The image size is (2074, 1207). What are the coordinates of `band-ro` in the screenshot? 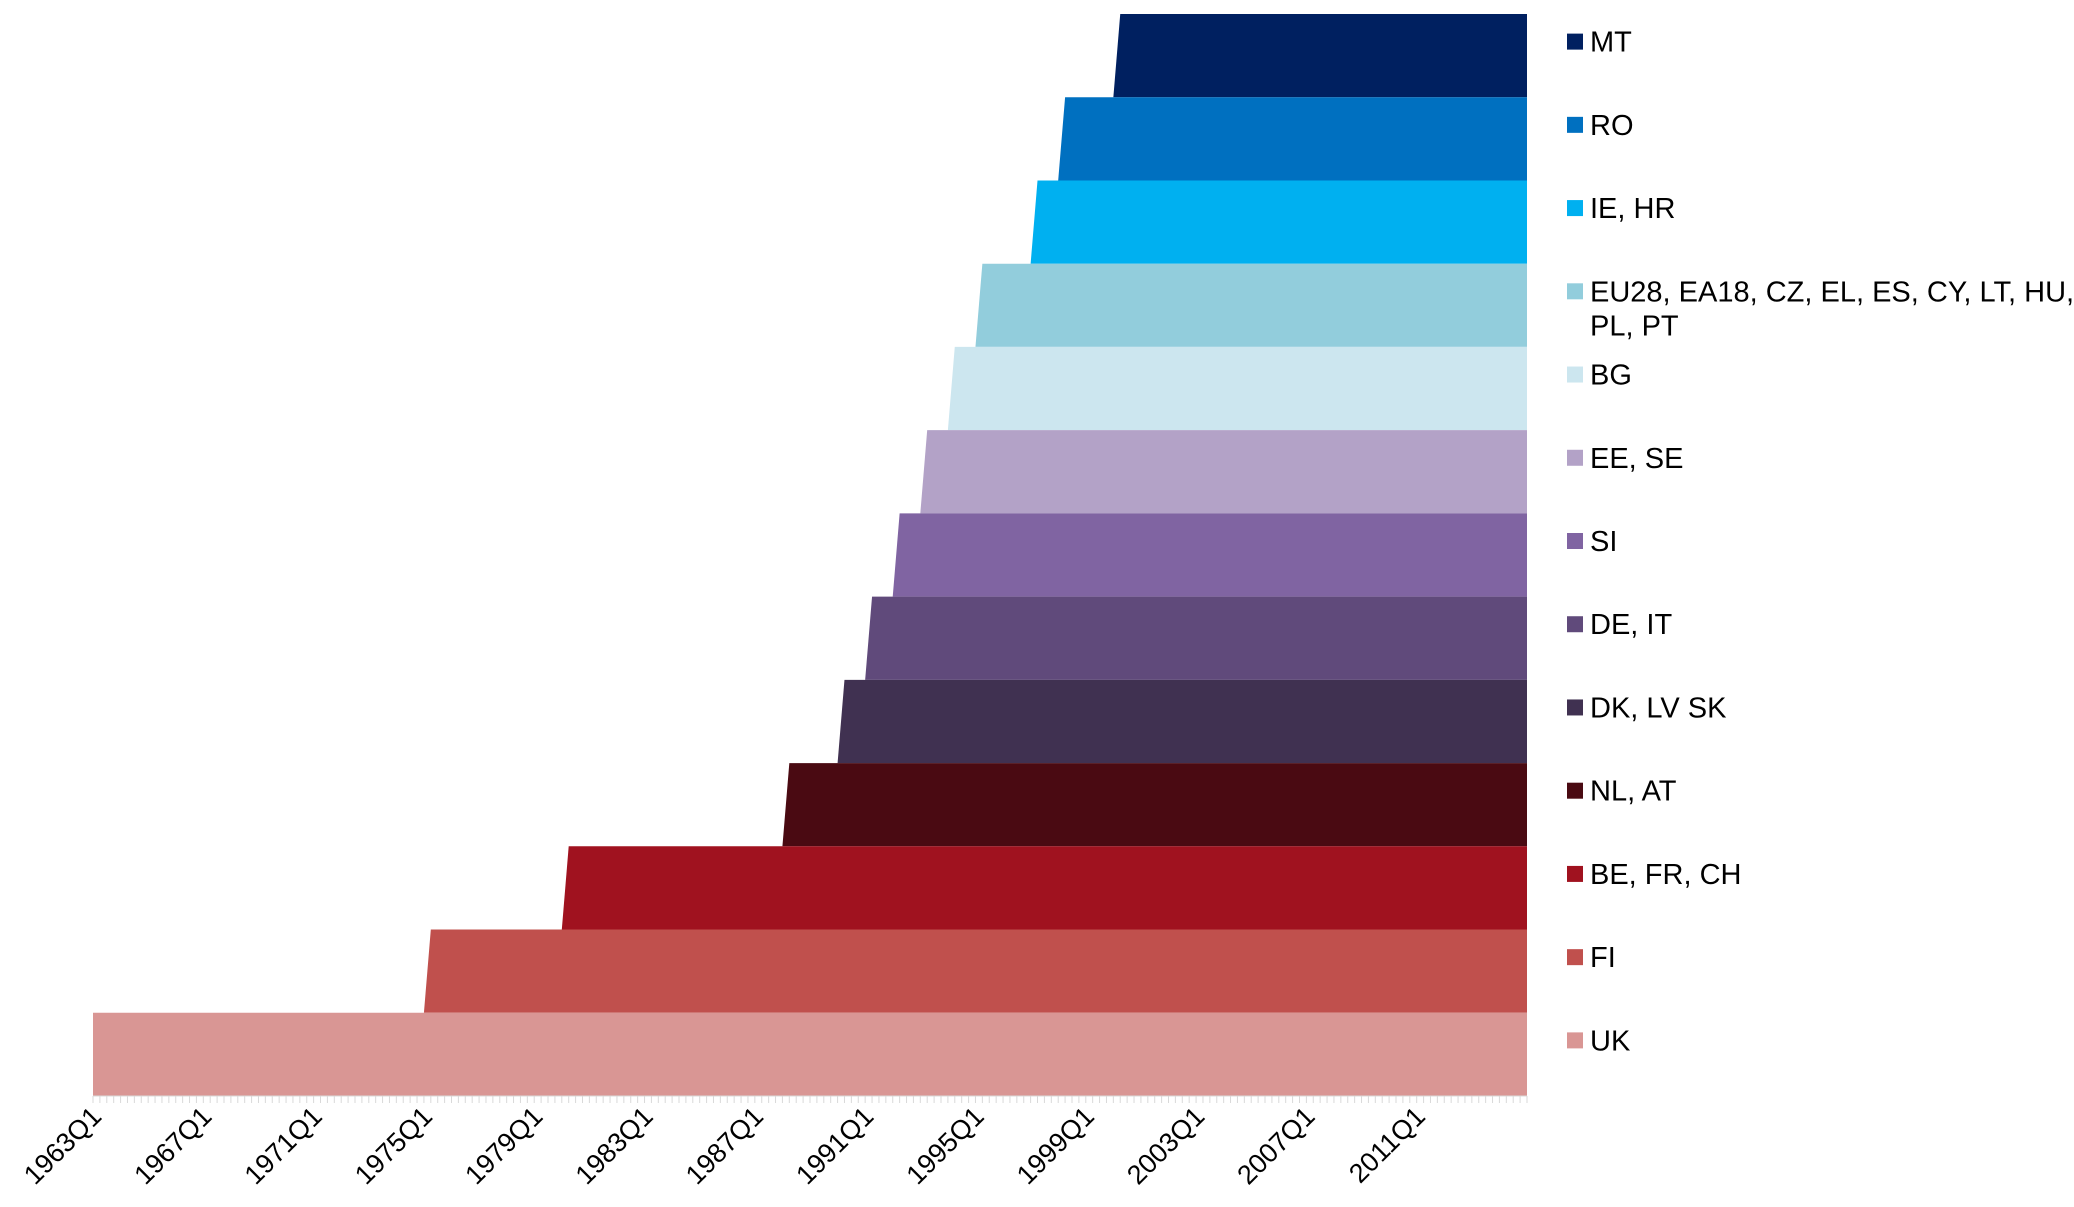 It's located at (1292, 139).